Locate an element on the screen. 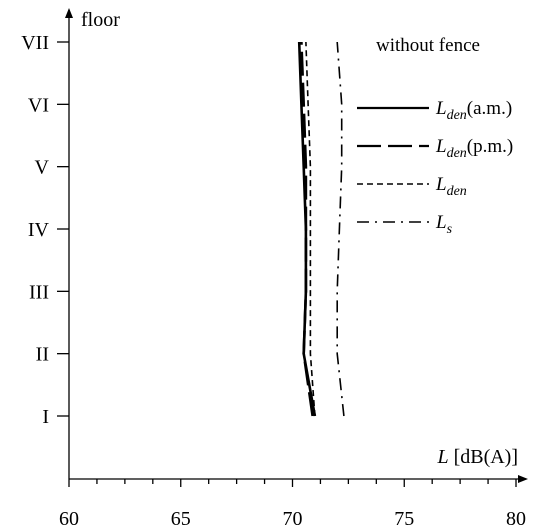  legend-label: Ls is located at coordinates (444, 224).